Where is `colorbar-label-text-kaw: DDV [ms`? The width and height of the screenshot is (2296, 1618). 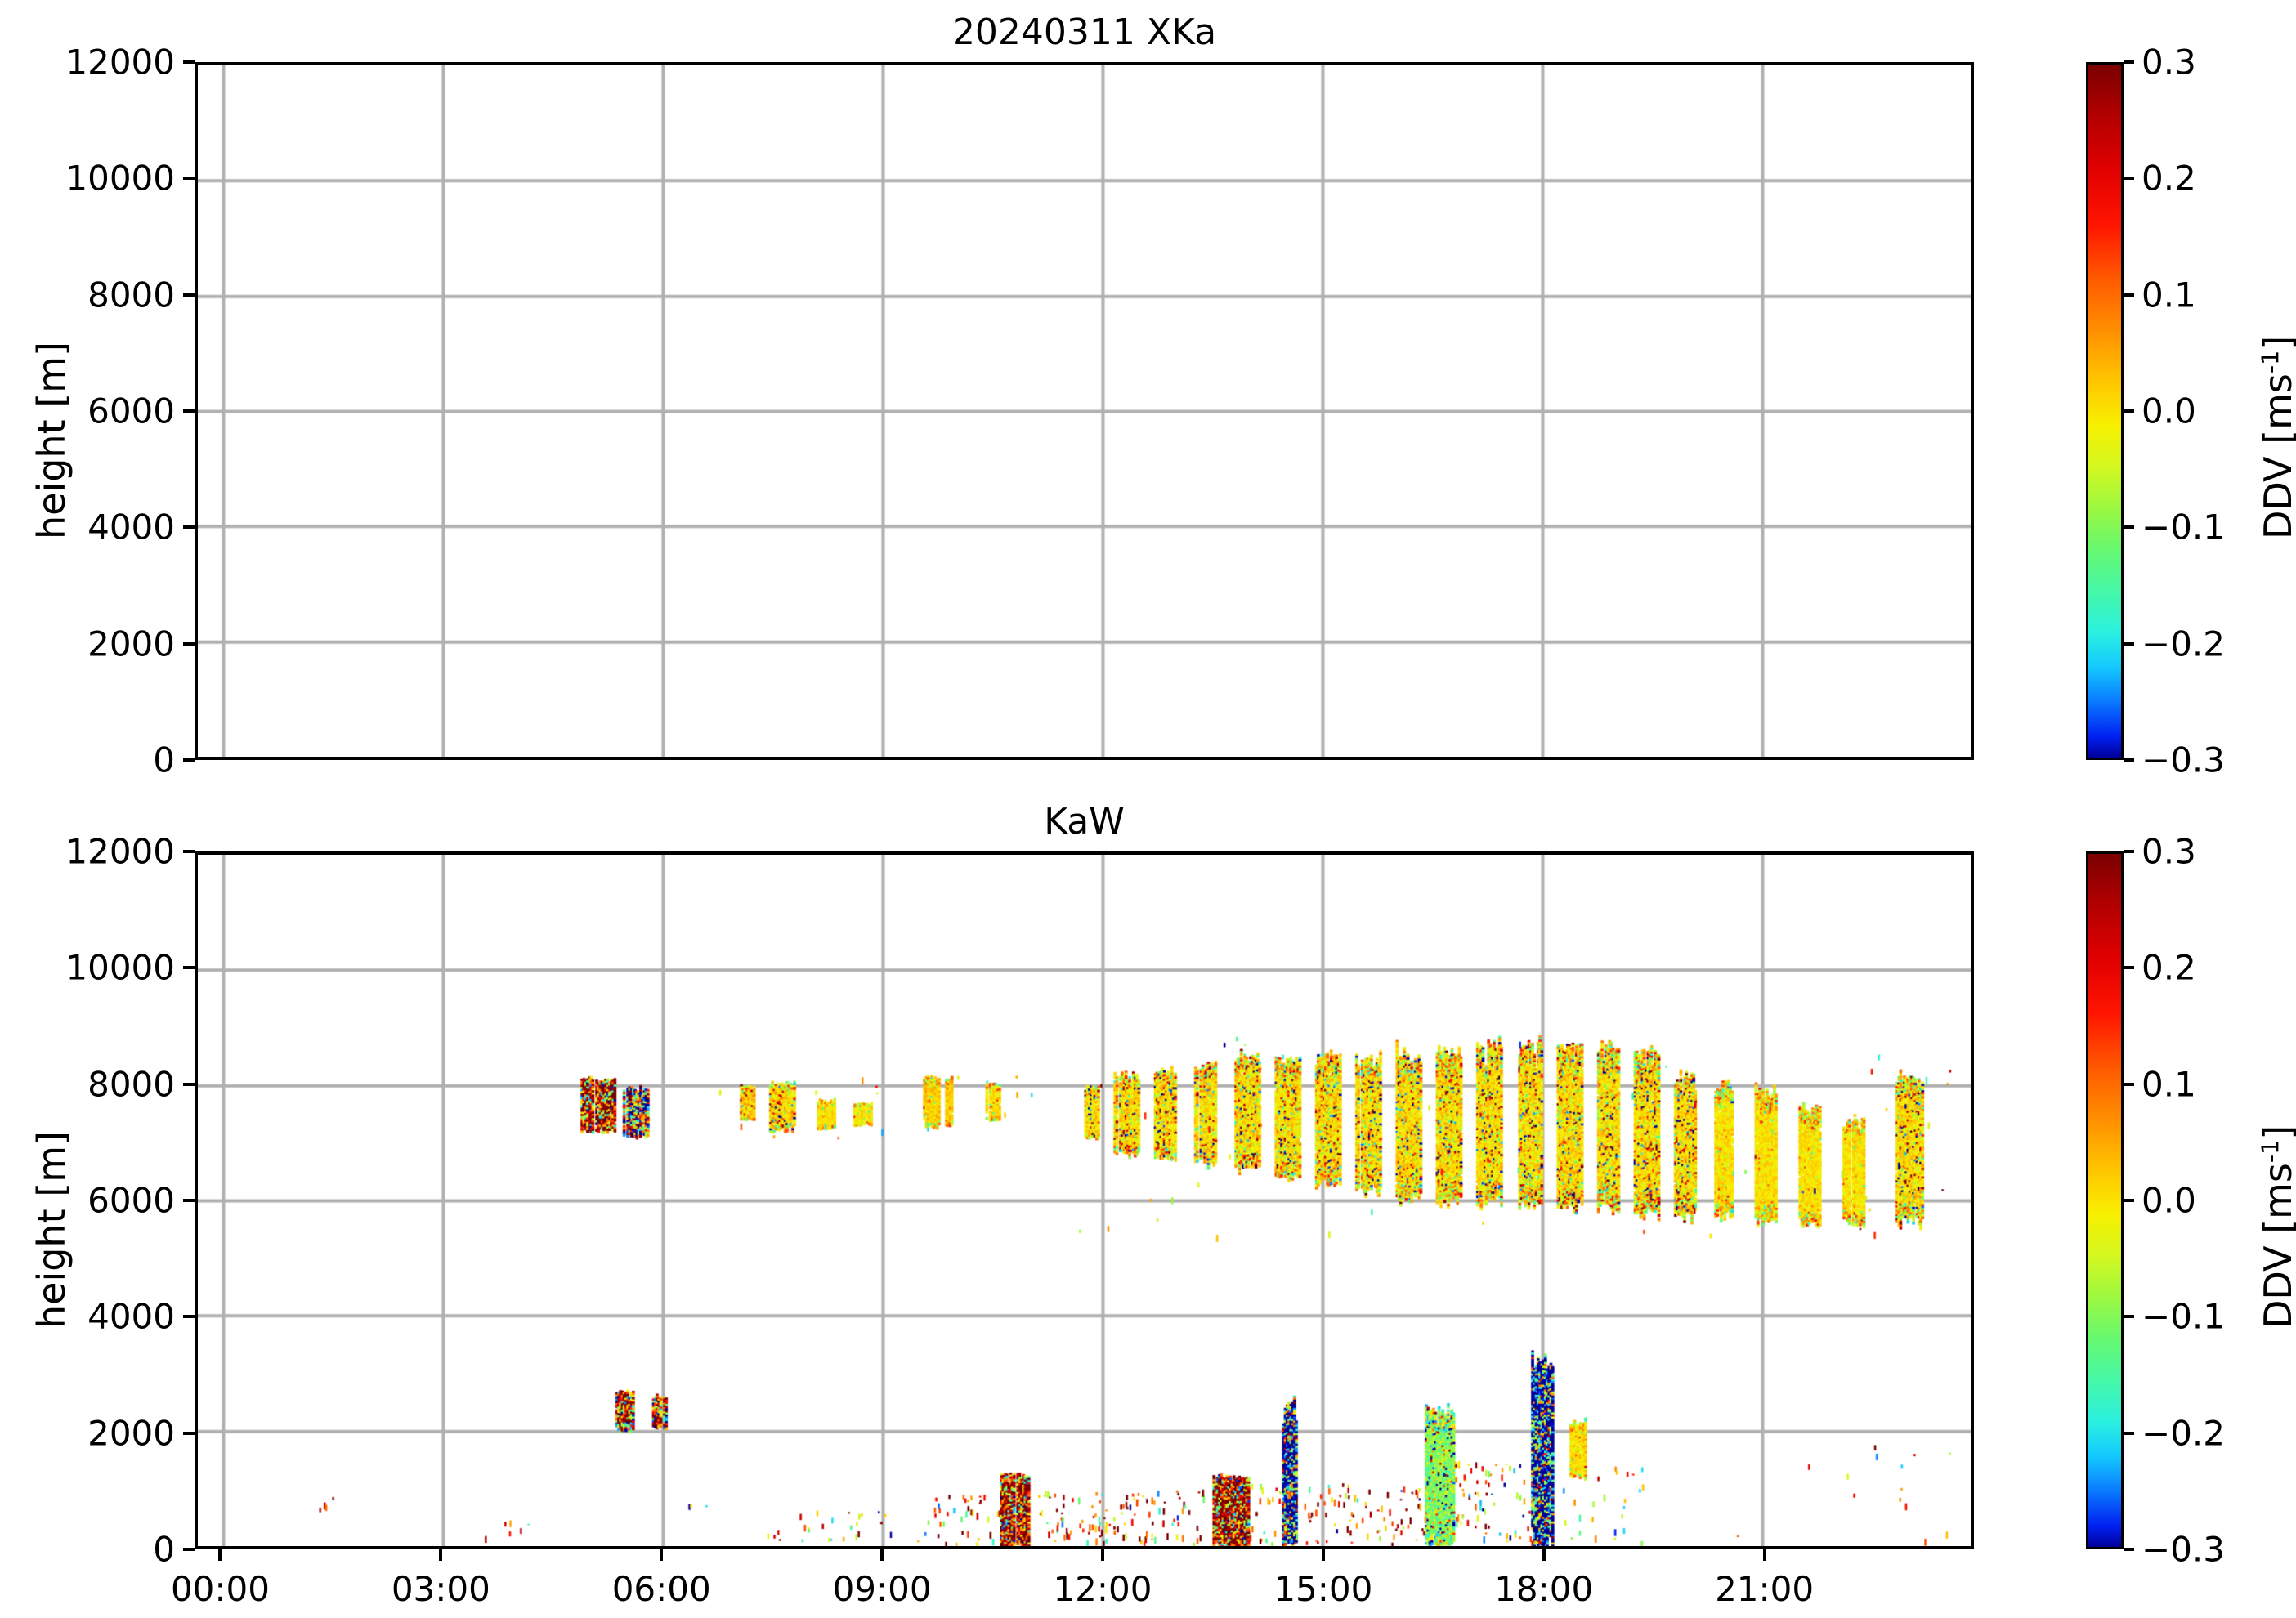 colorbar-label-text-kaw: DDV [ms is located at coordinates (2276, 1246).